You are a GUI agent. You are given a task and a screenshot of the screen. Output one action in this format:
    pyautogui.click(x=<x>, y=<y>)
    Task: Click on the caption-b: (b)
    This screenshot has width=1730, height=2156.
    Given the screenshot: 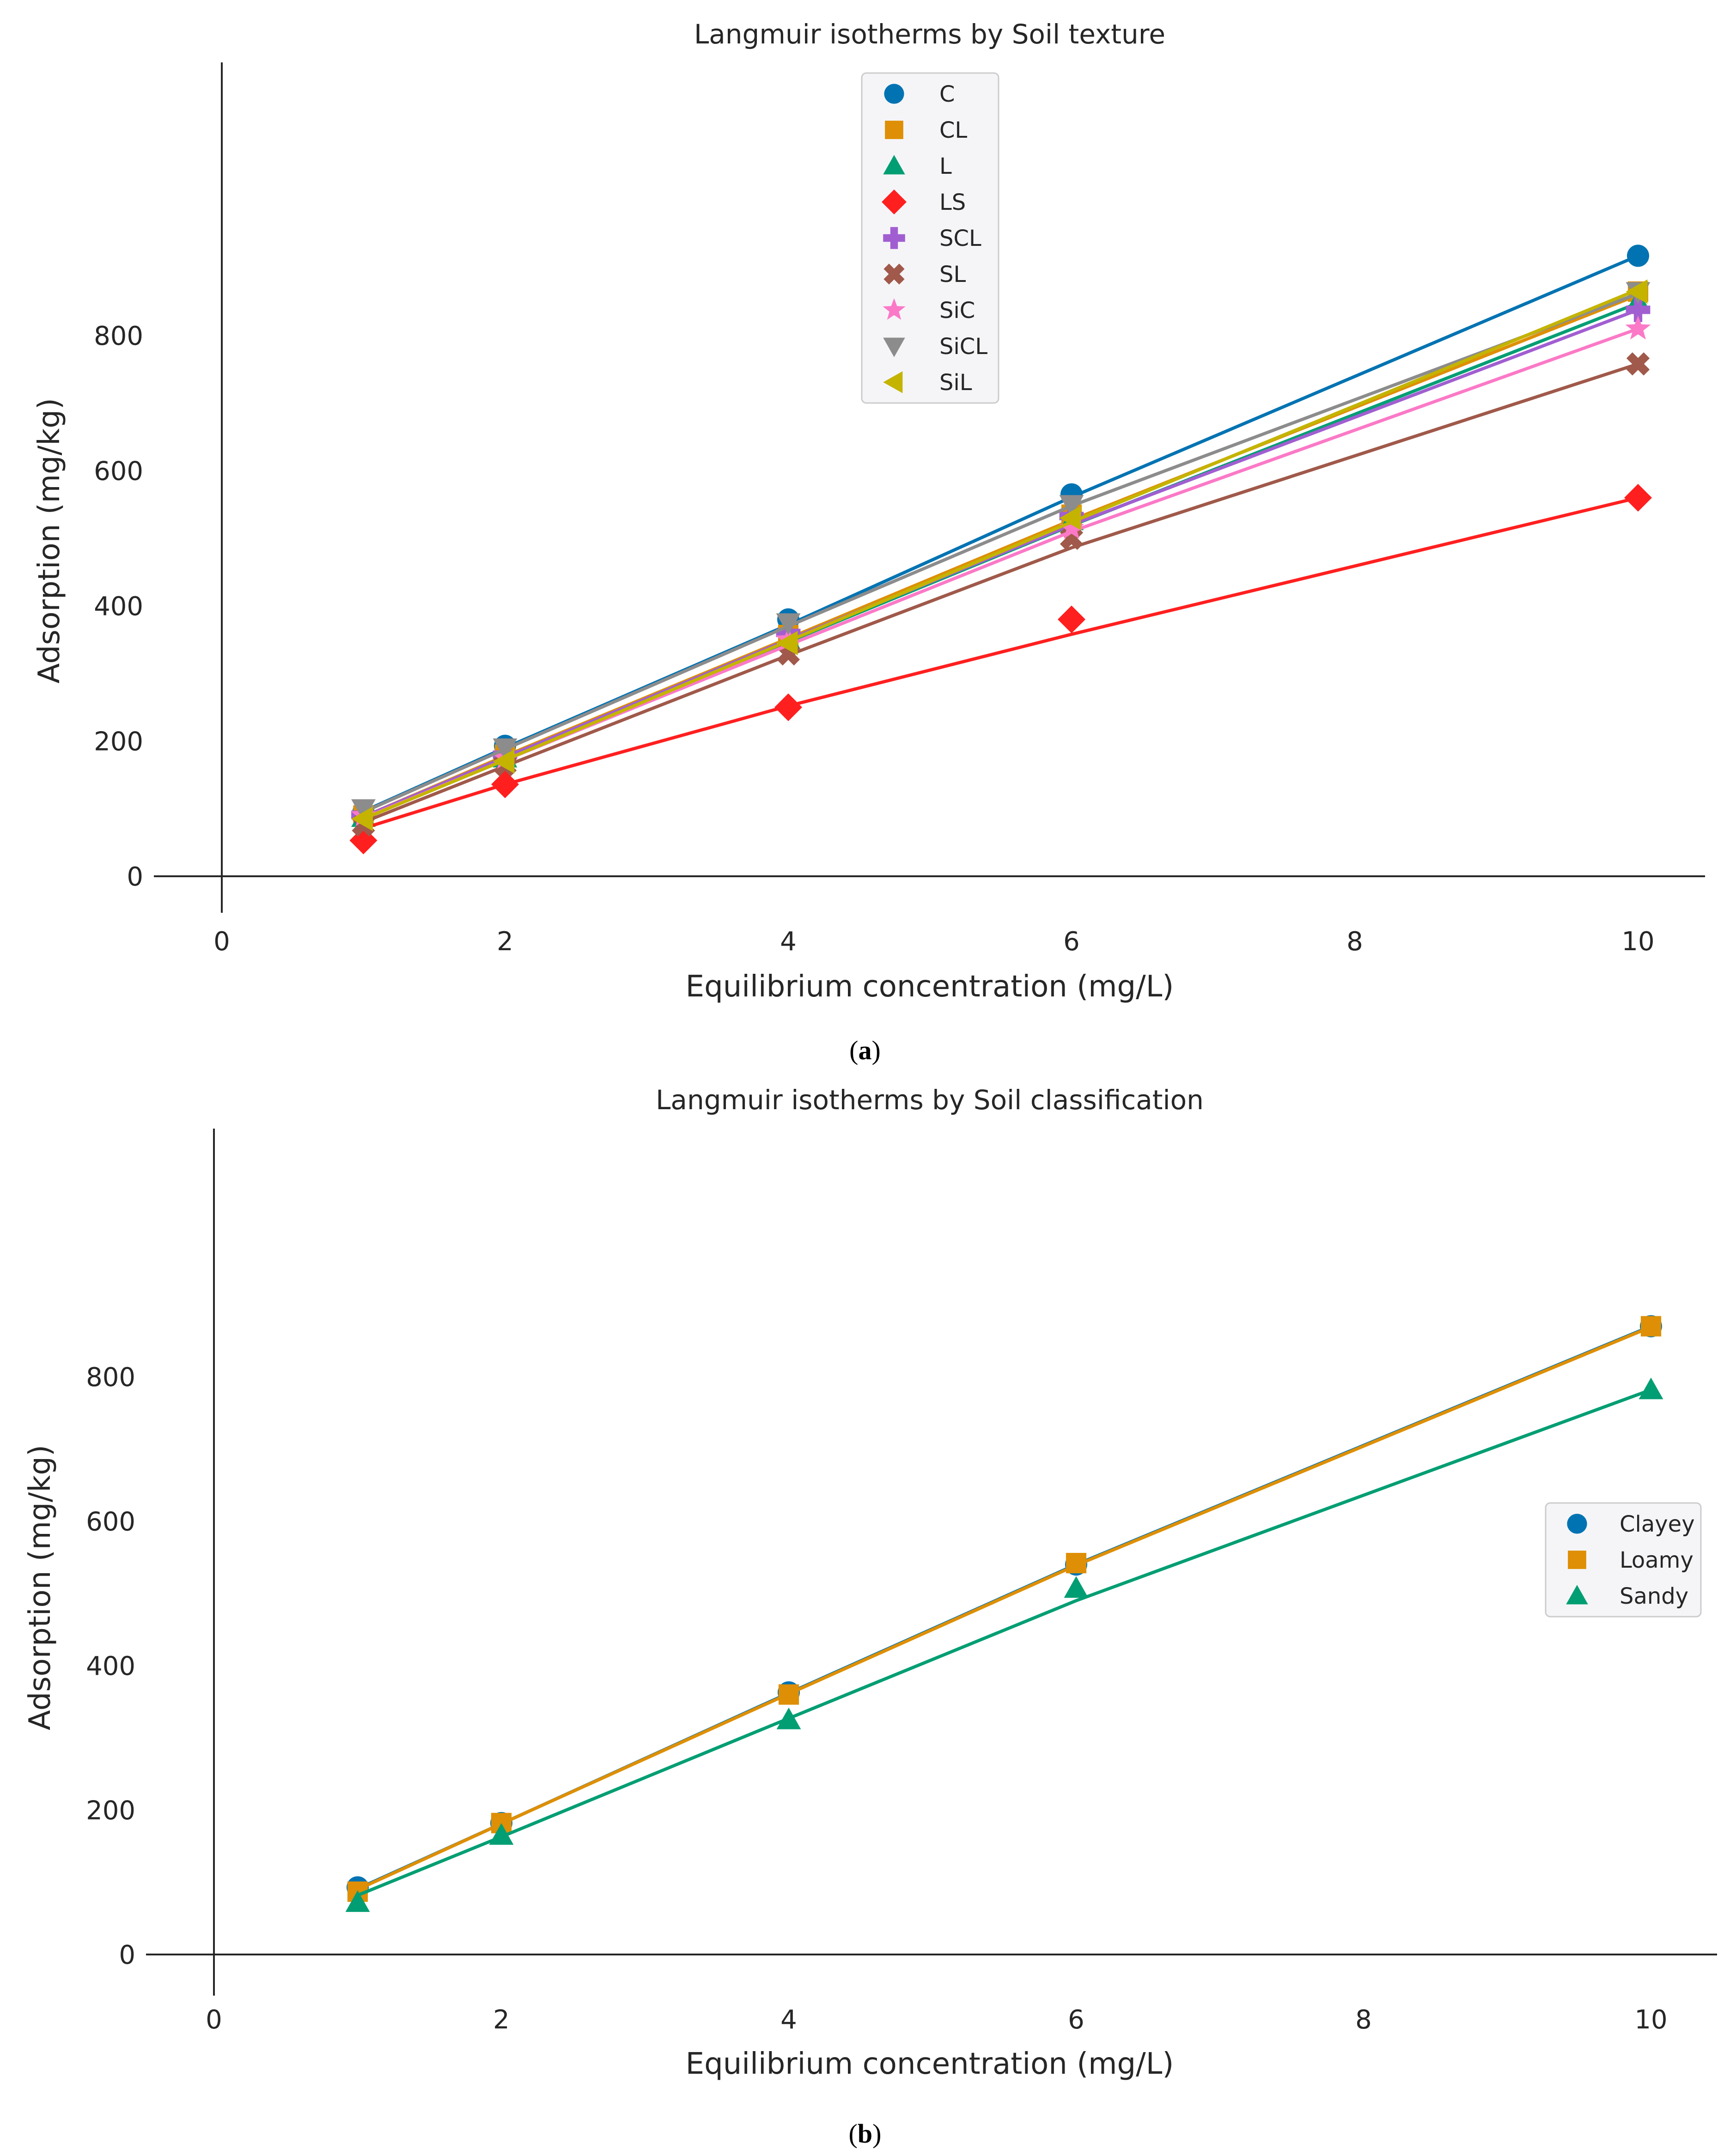 What is the action you would take?
    pyautogui.click(x=865, y=2134)
    